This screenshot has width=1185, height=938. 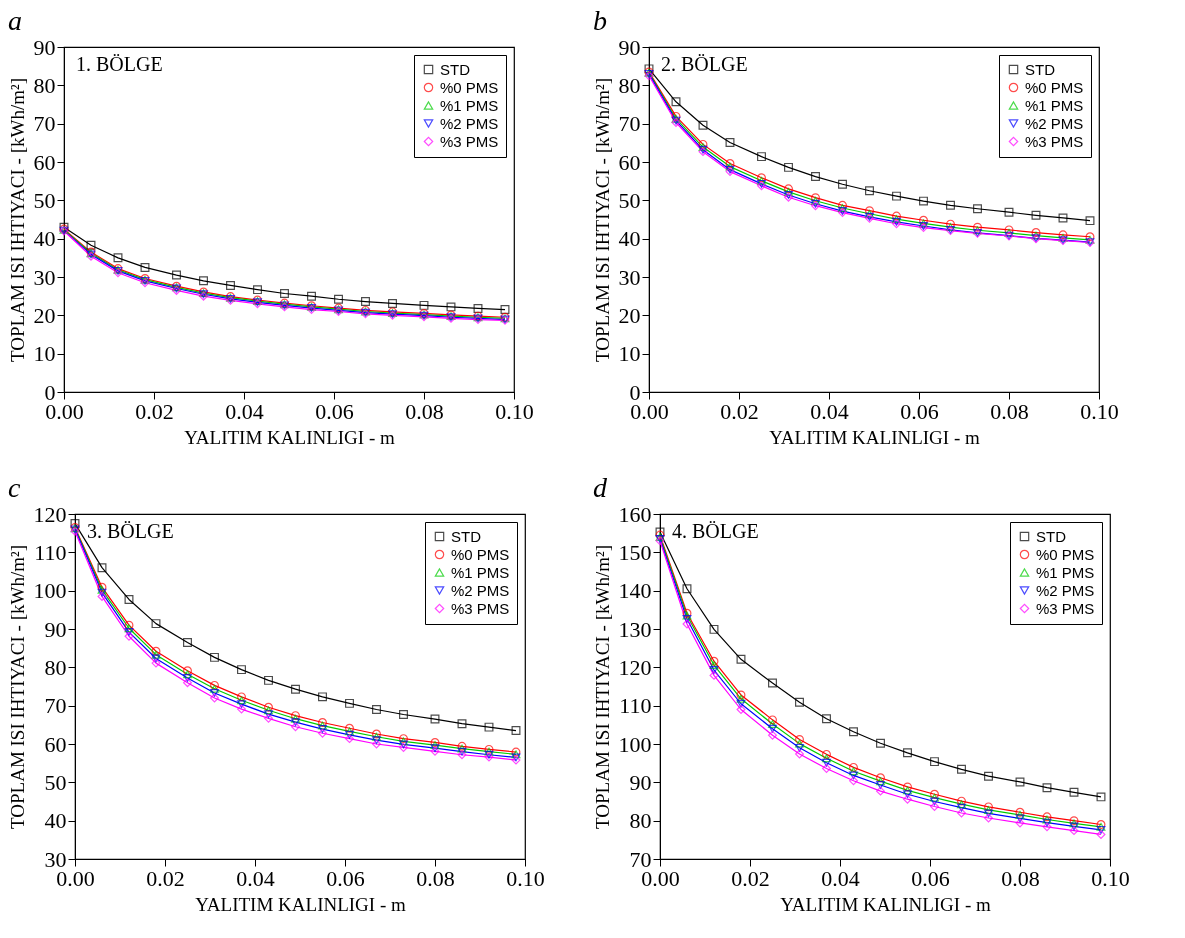 I want to click on annotation: 3. BÖLGE, so click(x=130, y=531).